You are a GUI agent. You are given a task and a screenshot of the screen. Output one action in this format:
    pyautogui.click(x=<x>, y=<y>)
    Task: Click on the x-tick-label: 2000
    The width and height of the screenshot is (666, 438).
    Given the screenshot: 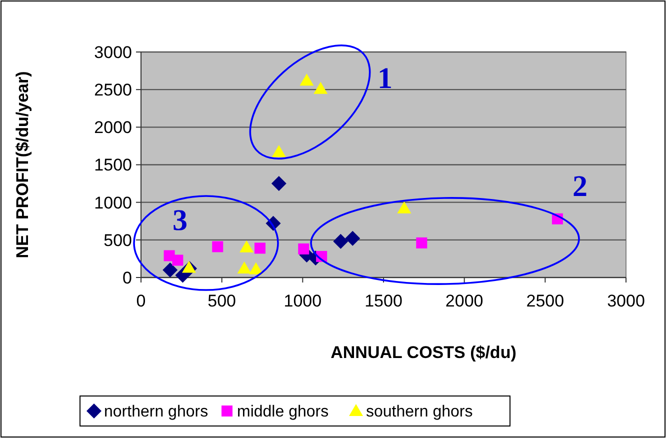 What is the action you would take?
    pyautogui.click(x=464, y=301)
    